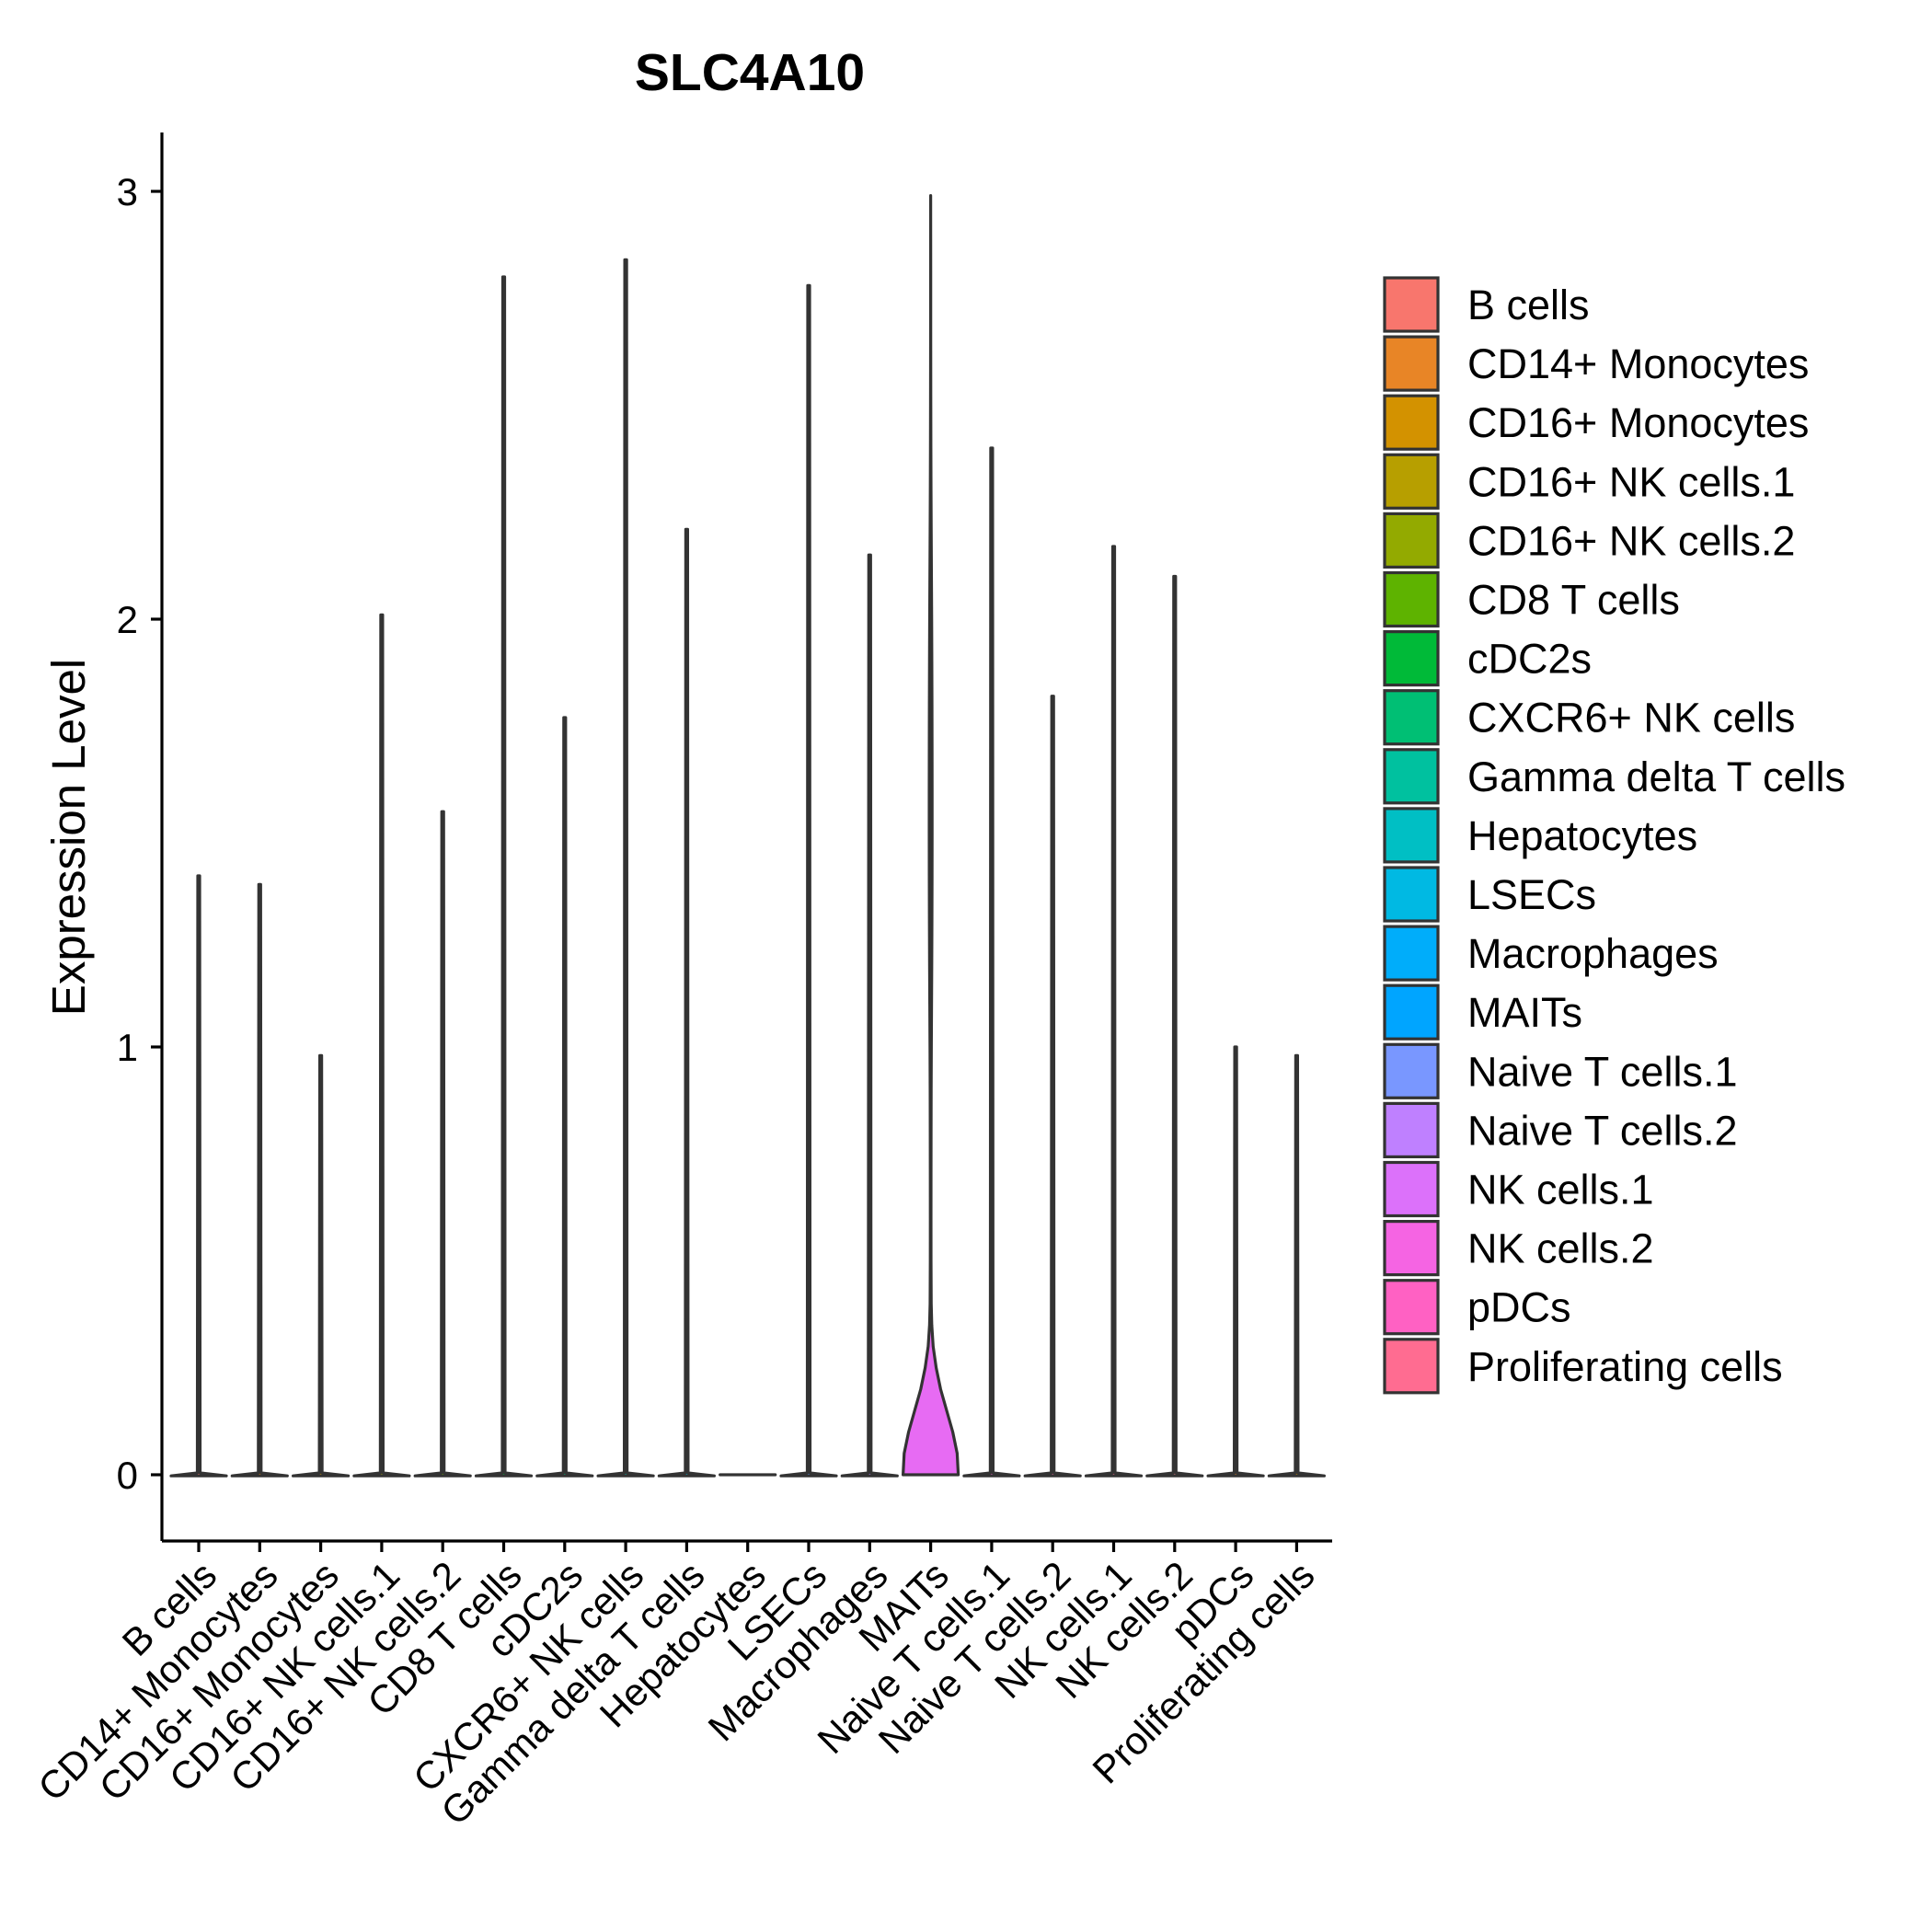 This screenshot has width=1932, height=1932. What do you see at coordinates (1411, 658) in the screenshot?
I see `legend-key-cdc2s` at bounding box center [1411, 658].